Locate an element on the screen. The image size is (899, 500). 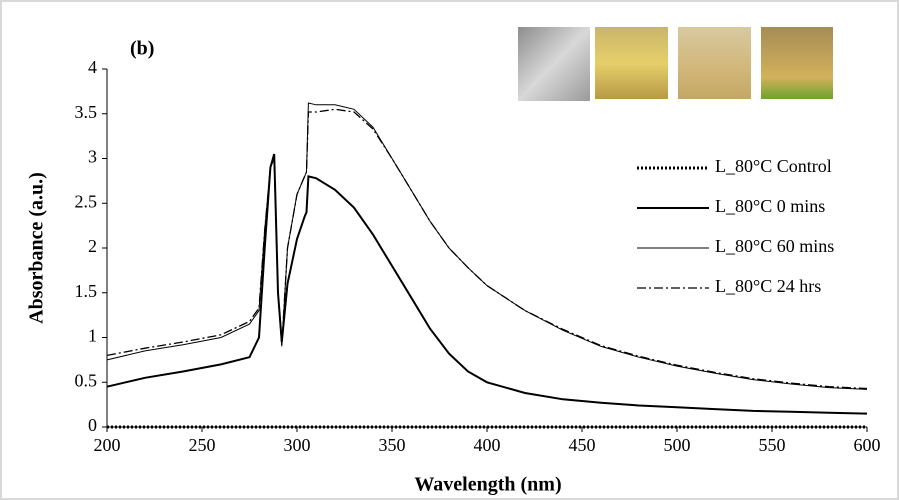
legend-label: L_80°C 60 mins is located at coordinates (774, 246).